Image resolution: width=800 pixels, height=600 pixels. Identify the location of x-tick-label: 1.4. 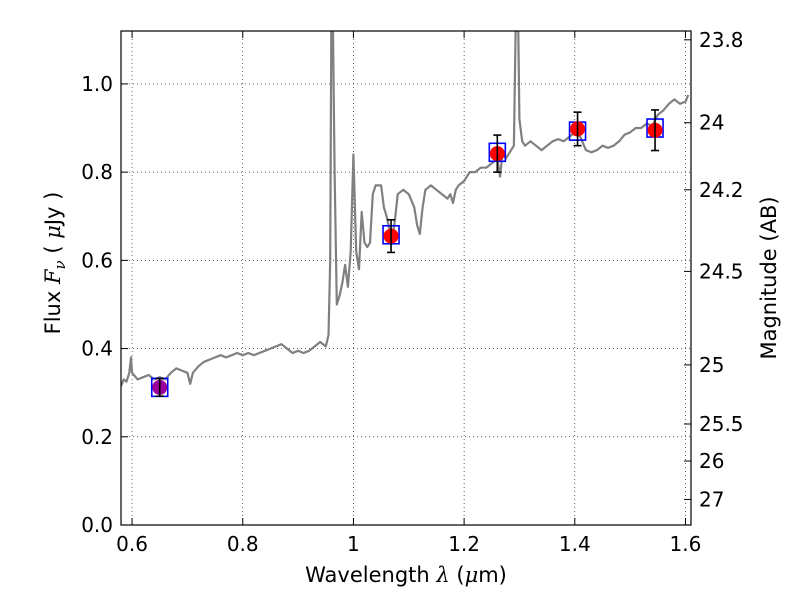
(575, 544).